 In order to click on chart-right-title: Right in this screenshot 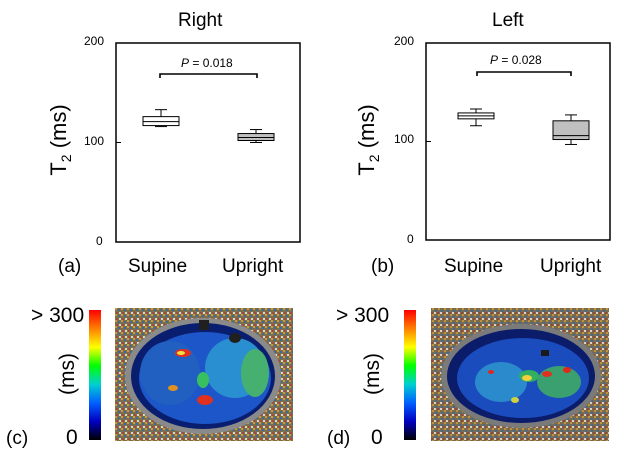, I will do `click(200, 20)`.